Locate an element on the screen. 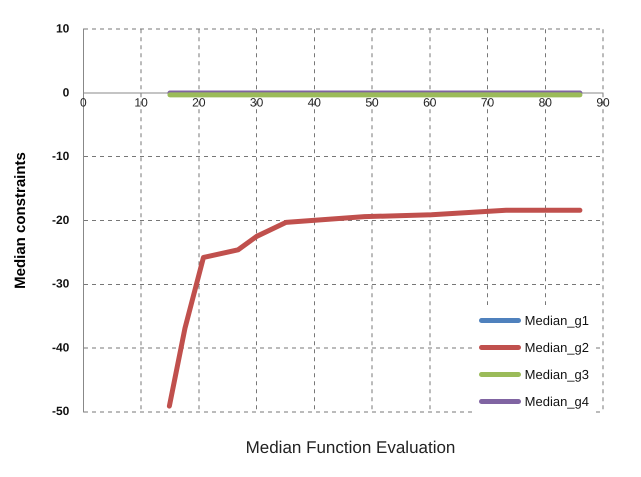 This screenshot has width=641, height=477. x-tick-label: 70 is located at coordinates (487, 102).